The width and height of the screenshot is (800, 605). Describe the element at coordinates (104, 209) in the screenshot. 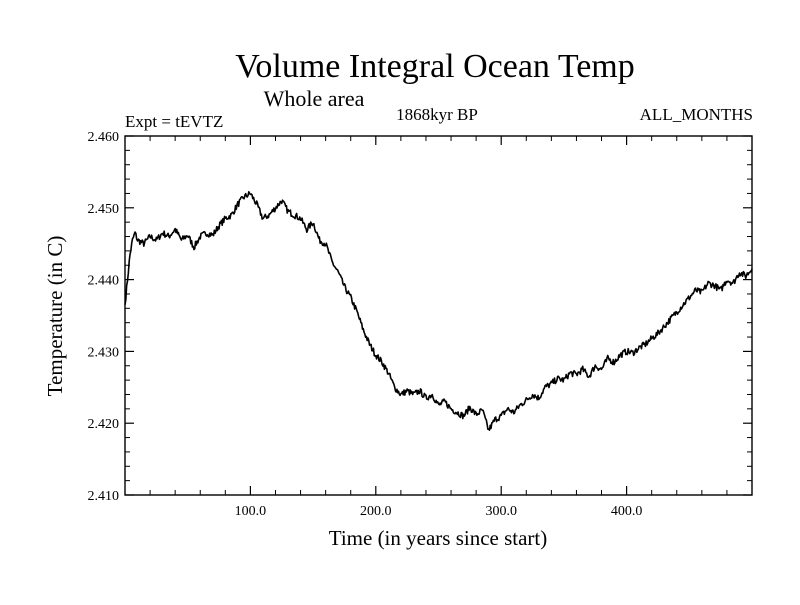

I see `y-tick-label: 2.450` at that location.